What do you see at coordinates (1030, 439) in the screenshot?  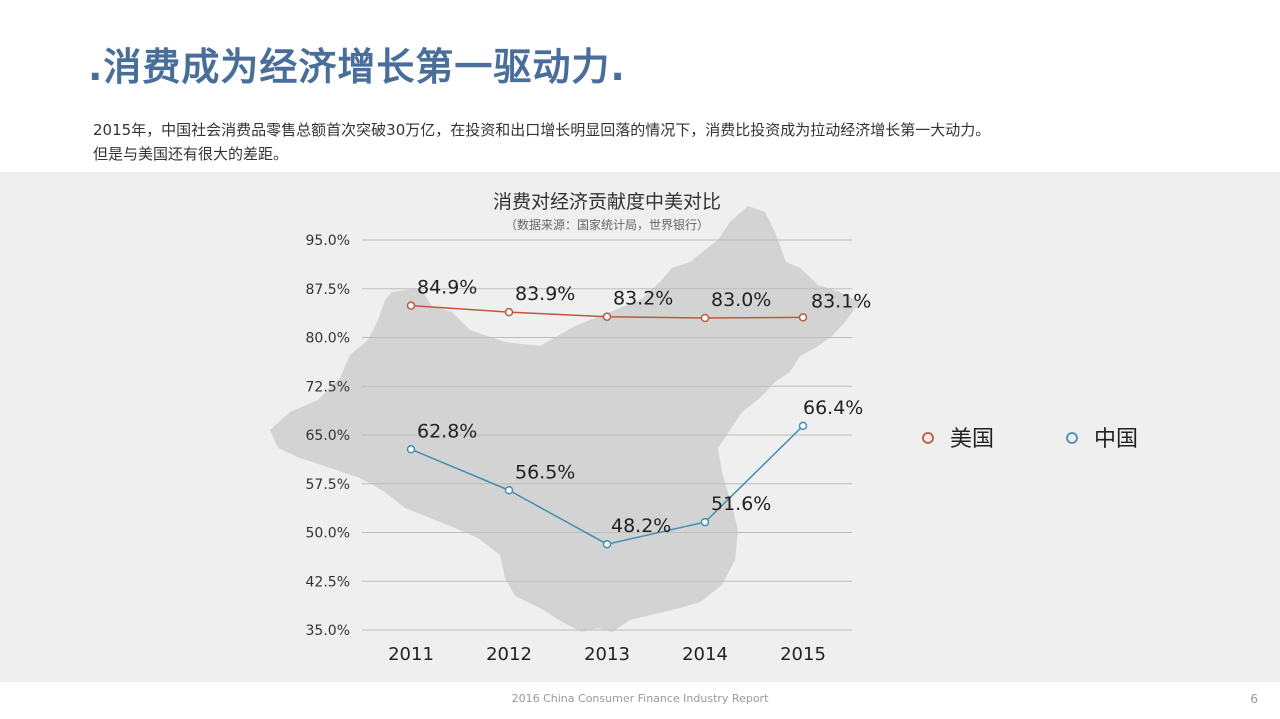 I see `legend: 美国 中国` at bounding box center [1030, 439].